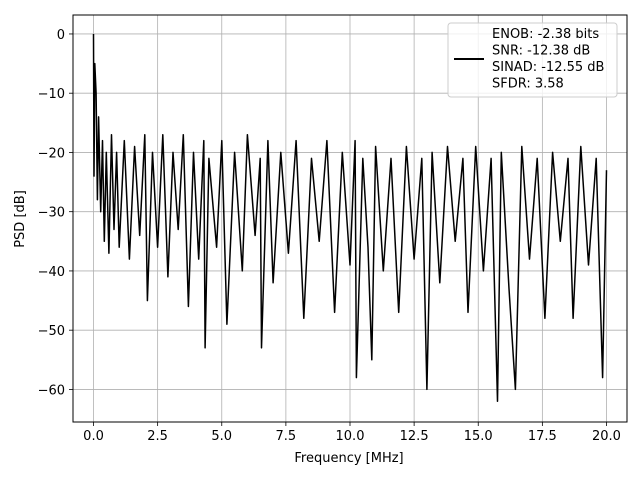  I want to click on legend-box, so click(532, 60).